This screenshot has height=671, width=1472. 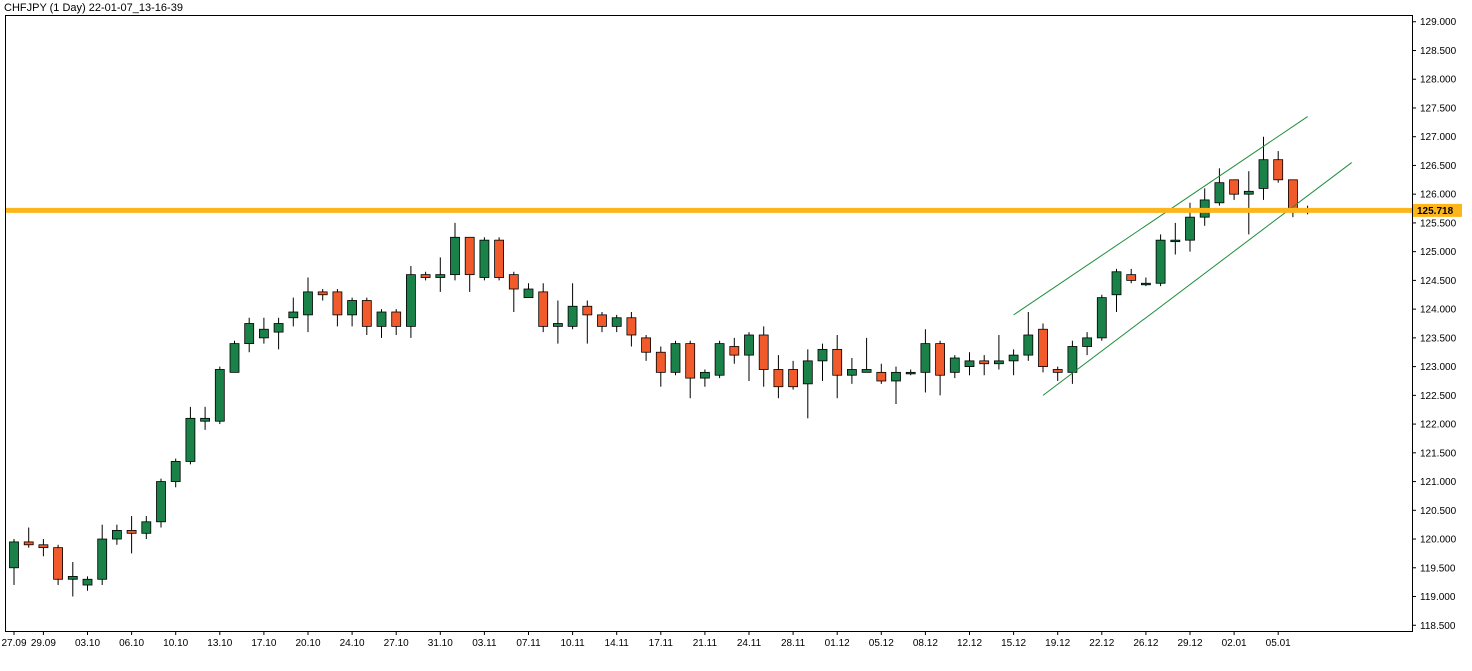 I want to click on y-tick-label: 128.500, so click(x=1438, y=51).